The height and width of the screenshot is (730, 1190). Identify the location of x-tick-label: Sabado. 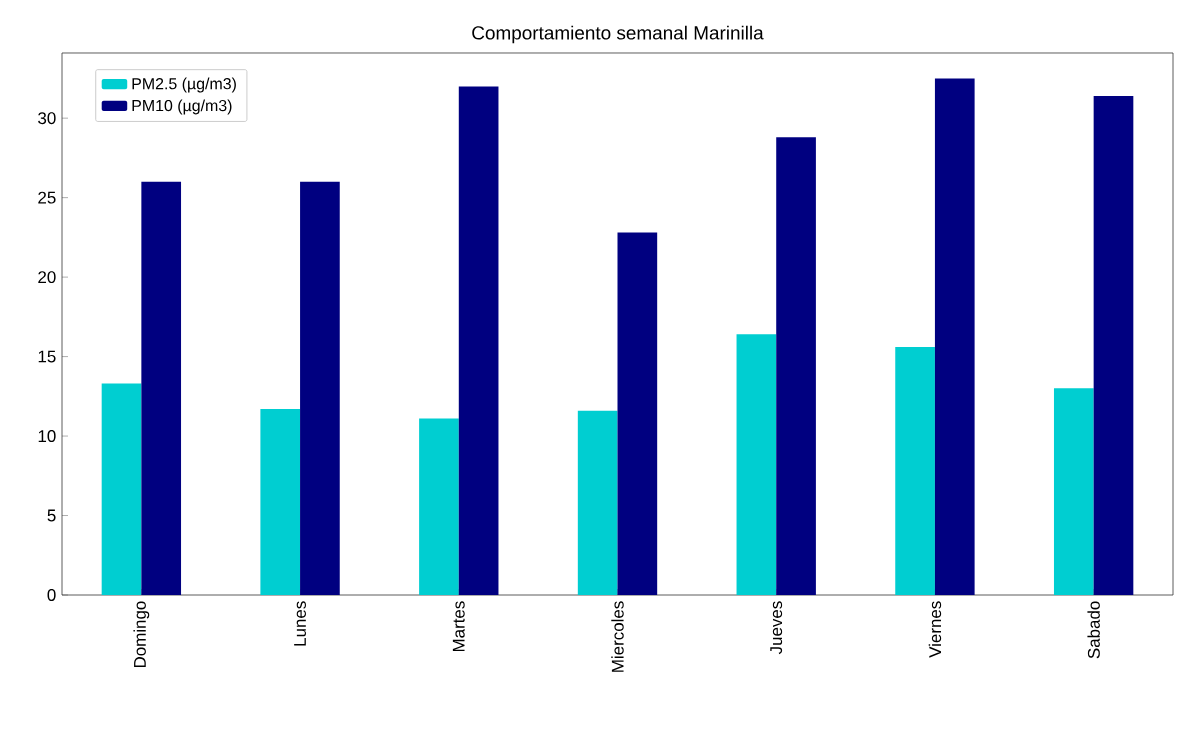
(1093, 630).